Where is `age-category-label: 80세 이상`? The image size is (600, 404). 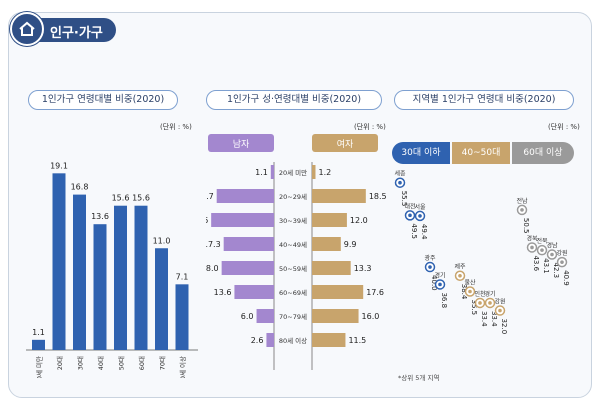 age-category-label: 80세 이상 is located at coordinates (293, 340).